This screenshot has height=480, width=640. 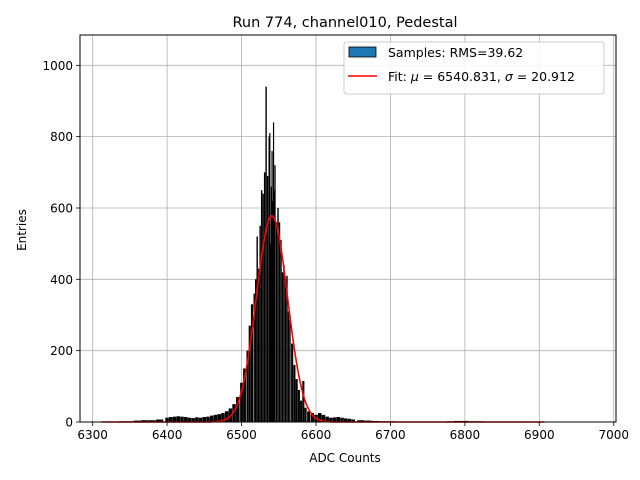 I want to click on x-tick-label: 6900, so click(x=539, y=435).